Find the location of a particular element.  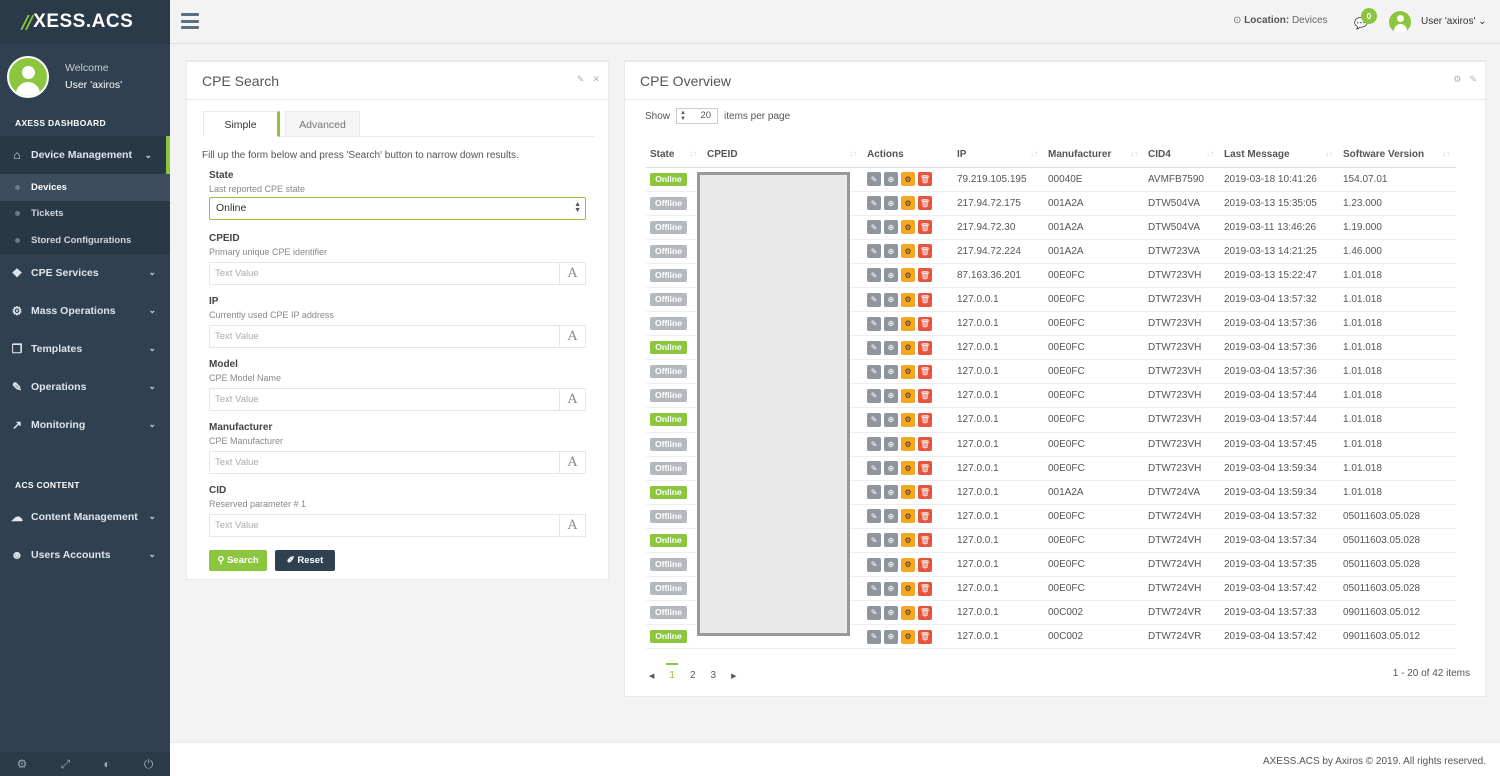

sidebar-item-mass-operations: ⚙ Mass Operations ⌄ is located at coordinates (85, 311).